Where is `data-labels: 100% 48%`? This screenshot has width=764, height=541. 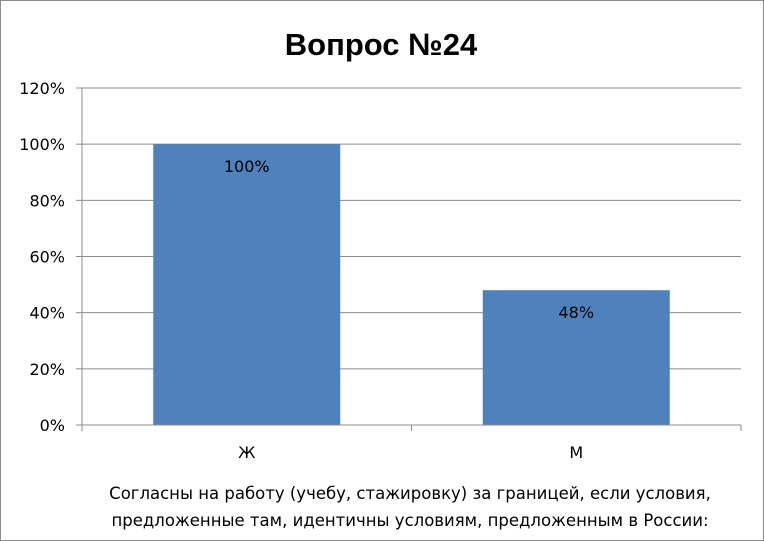
data-labels: 100% 48% is located at coordinates (409, 239).